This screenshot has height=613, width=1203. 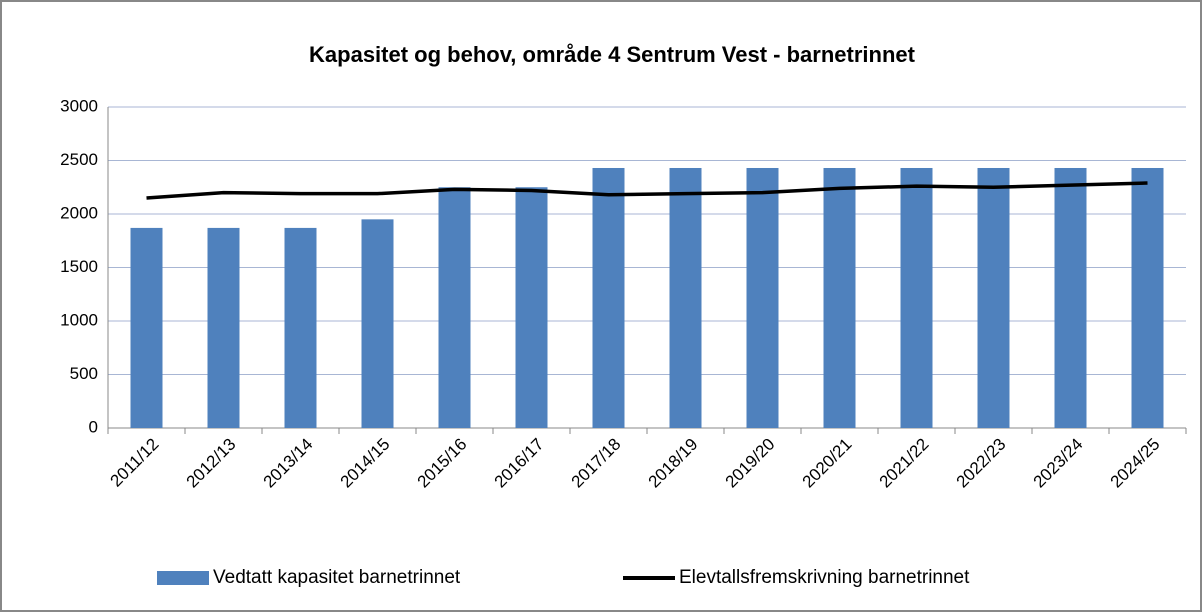 I want to click on line, so click(x=647, y=190).